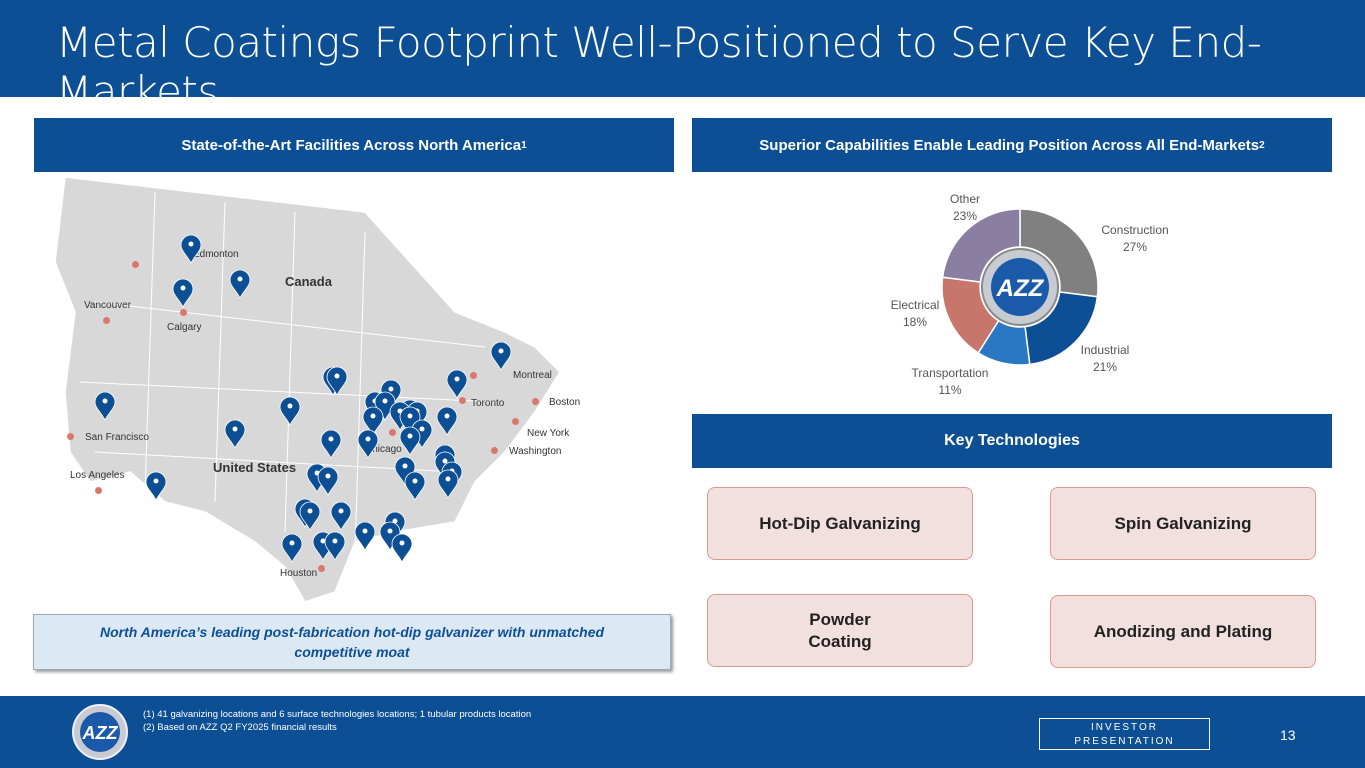  I want to click on slice-label-construction: Construction 27%, so click(1135, 238).